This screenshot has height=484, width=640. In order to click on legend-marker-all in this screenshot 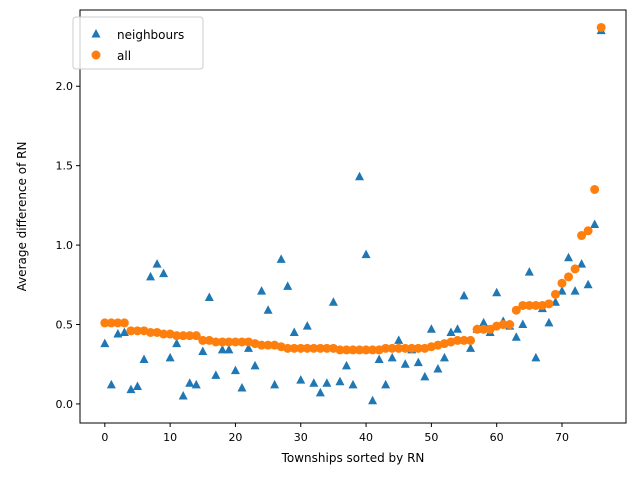, I will do `click(96, 55)`.